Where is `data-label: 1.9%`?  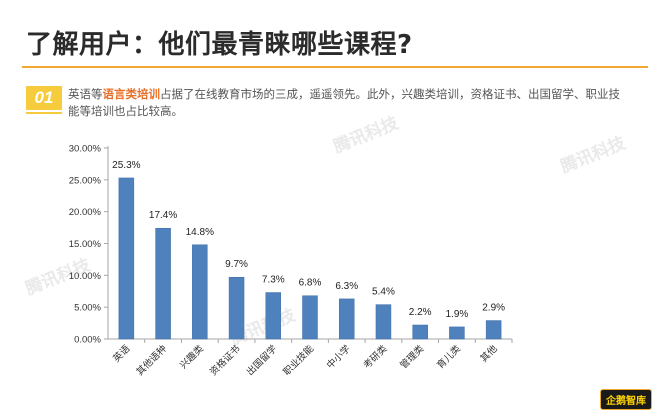
data-label: 1.9% is located at coordinates (457, 314).